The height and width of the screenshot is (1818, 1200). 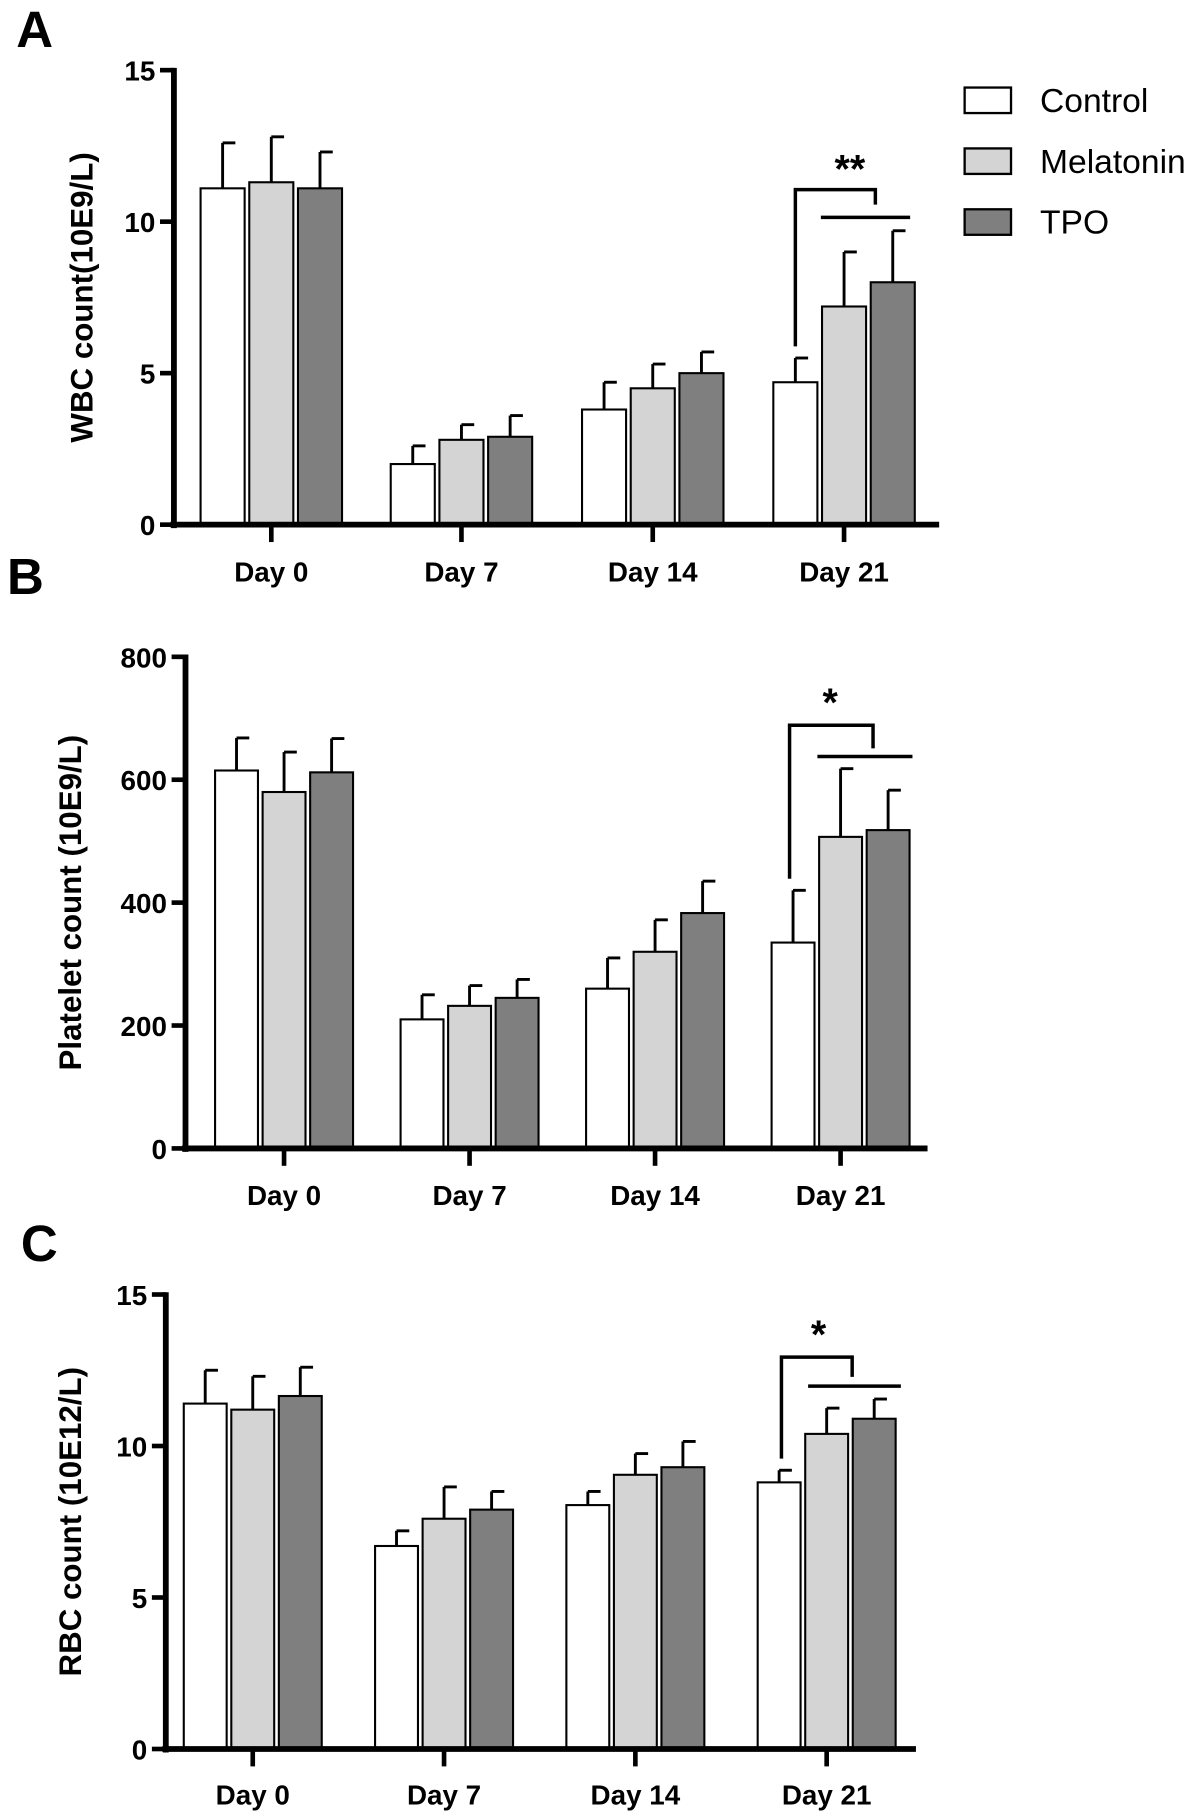 What do you see at coordinates (1074, 223) in the screenshot?
I see `legend-label: TPO` at bounding box center [1074, 223].